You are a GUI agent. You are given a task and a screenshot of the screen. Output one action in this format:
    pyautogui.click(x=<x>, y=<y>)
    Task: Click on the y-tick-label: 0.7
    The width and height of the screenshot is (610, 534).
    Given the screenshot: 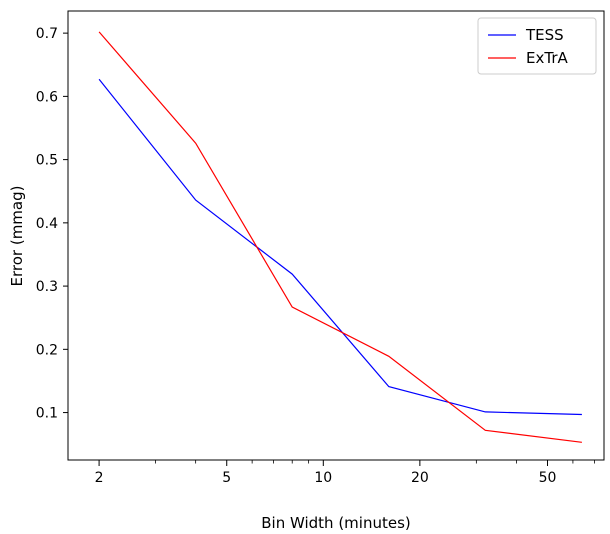 What is the action you would take?
    pyautogui.click(x=47, y=34)
    